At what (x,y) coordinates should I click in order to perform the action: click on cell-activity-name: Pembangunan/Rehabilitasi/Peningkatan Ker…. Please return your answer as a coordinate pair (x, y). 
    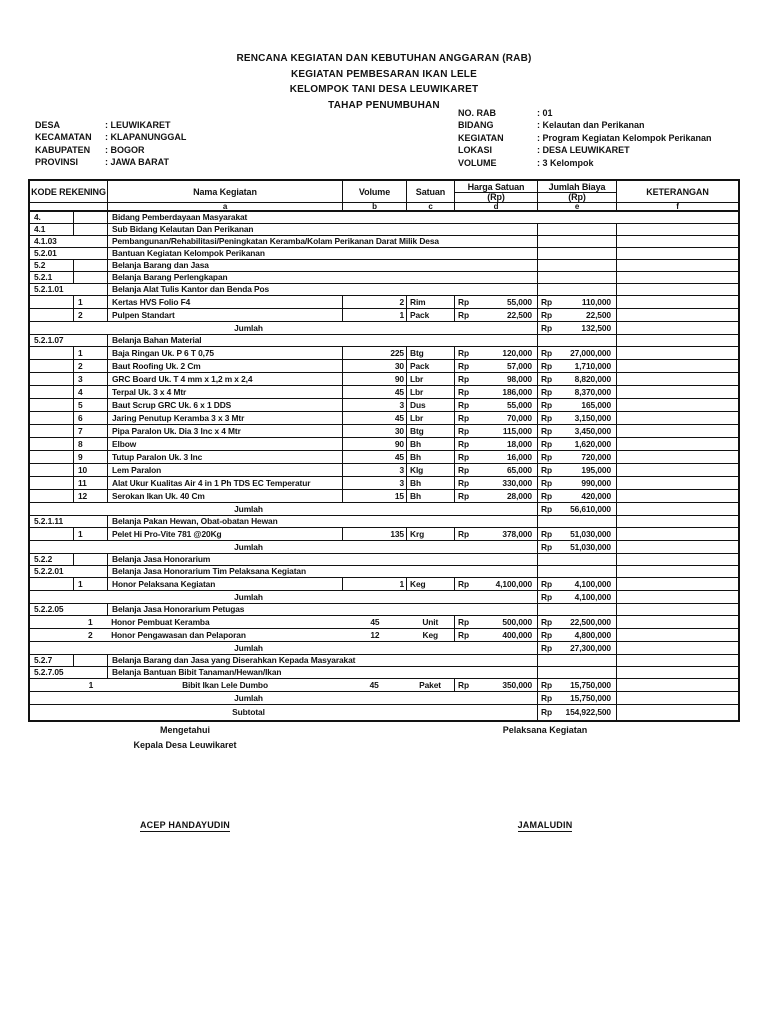
    Looking at the image, I should click on (323, 241).